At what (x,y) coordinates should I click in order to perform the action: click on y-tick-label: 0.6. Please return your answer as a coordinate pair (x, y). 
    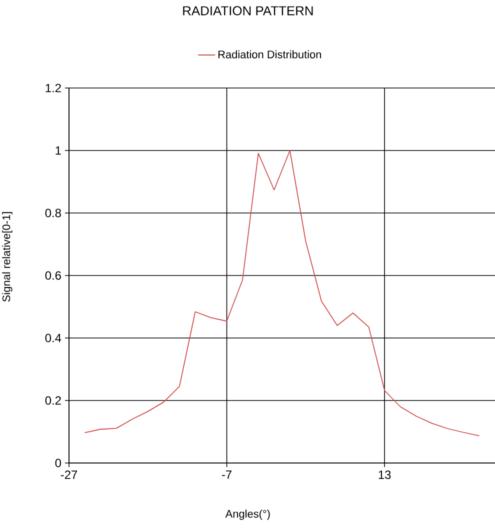
    Looking at the image, I should click on (53, 275).